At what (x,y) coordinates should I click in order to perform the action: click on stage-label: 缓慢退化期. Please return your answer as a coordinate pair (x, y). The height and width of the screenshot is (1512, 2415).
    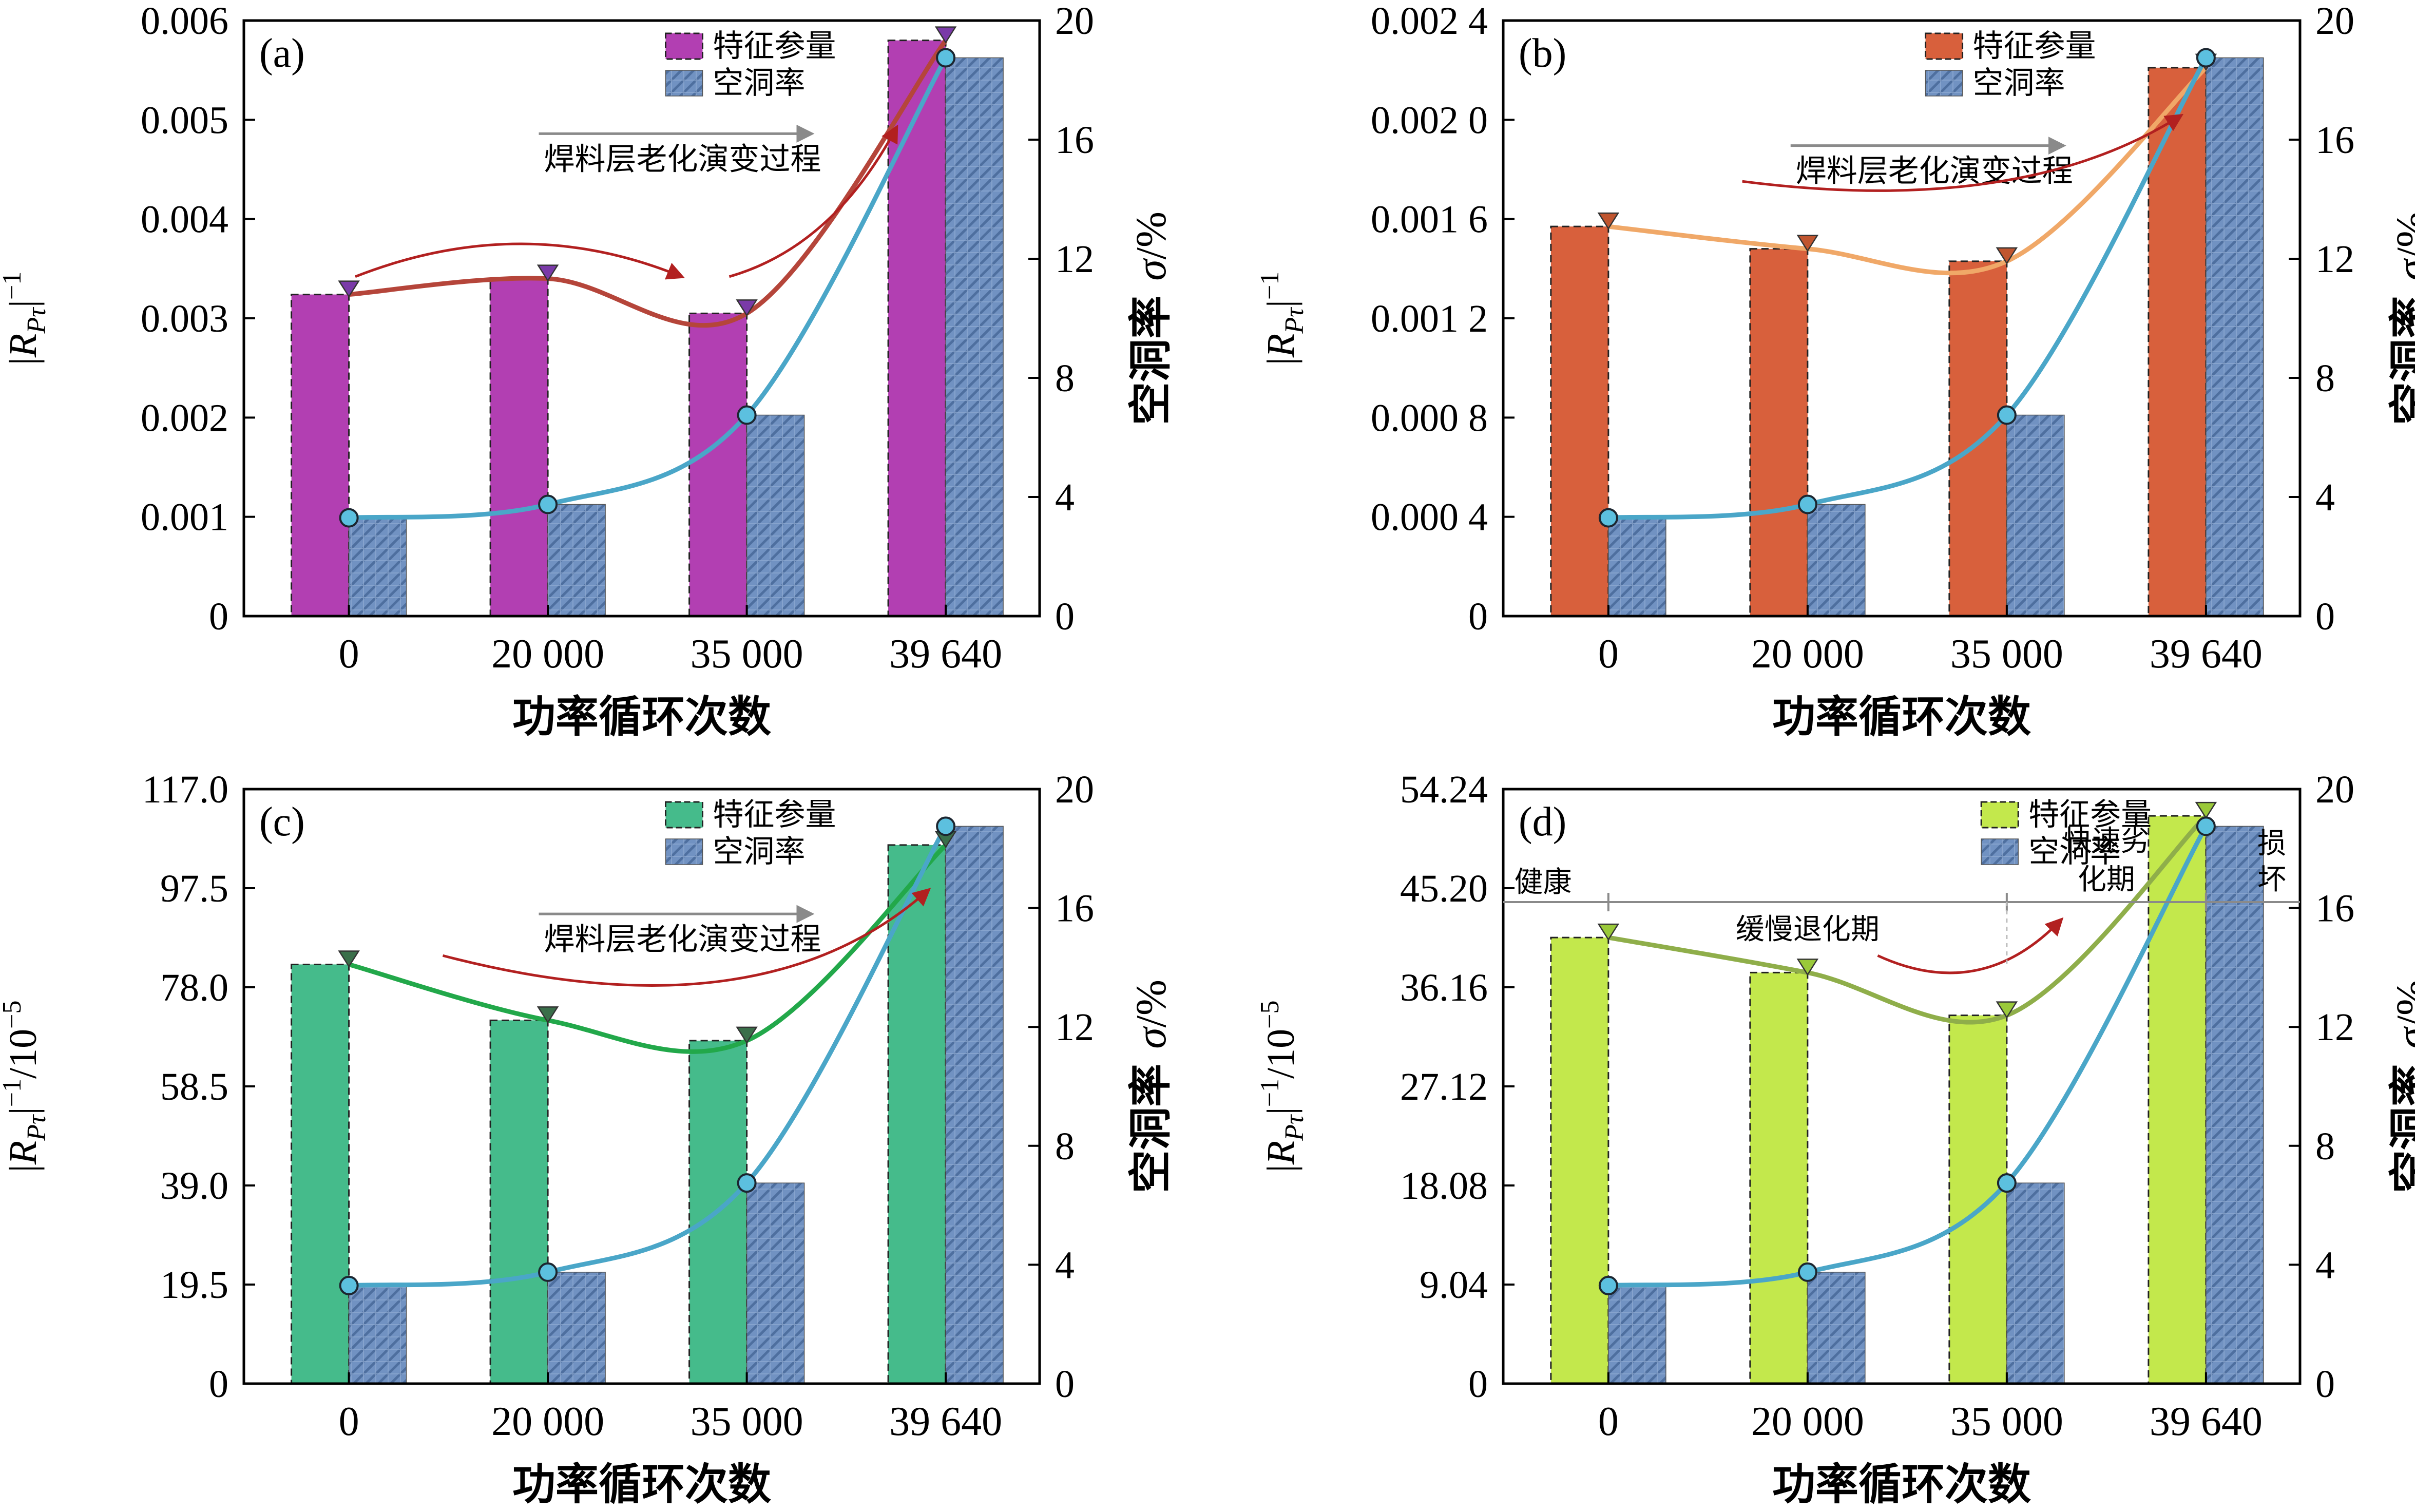
    Looking at the image, I should click on (1808, 930).